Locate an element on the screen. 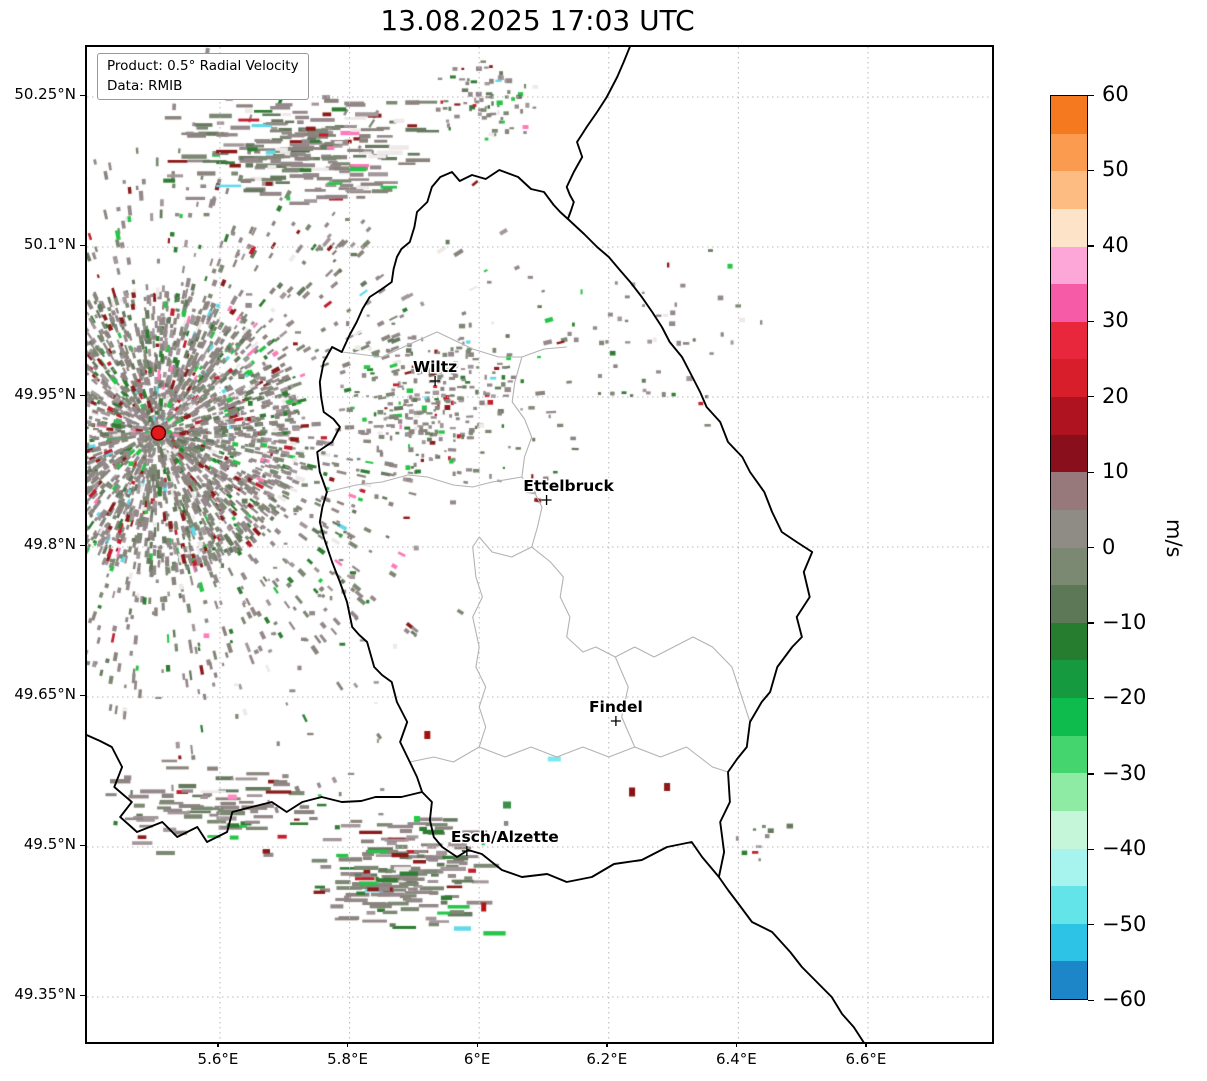  y-tick-label: 49.35°N is located at coordinates (45, 994).